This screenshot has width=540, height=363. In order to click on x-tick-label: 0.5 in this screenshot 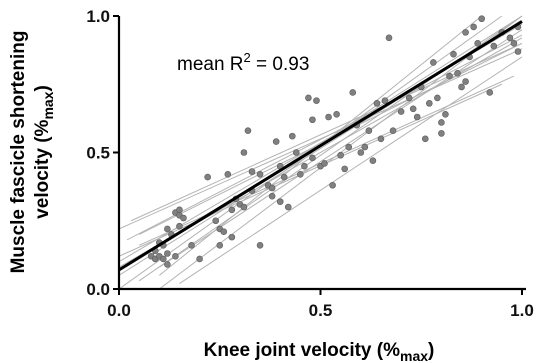, I will do `click(321, 310)`.